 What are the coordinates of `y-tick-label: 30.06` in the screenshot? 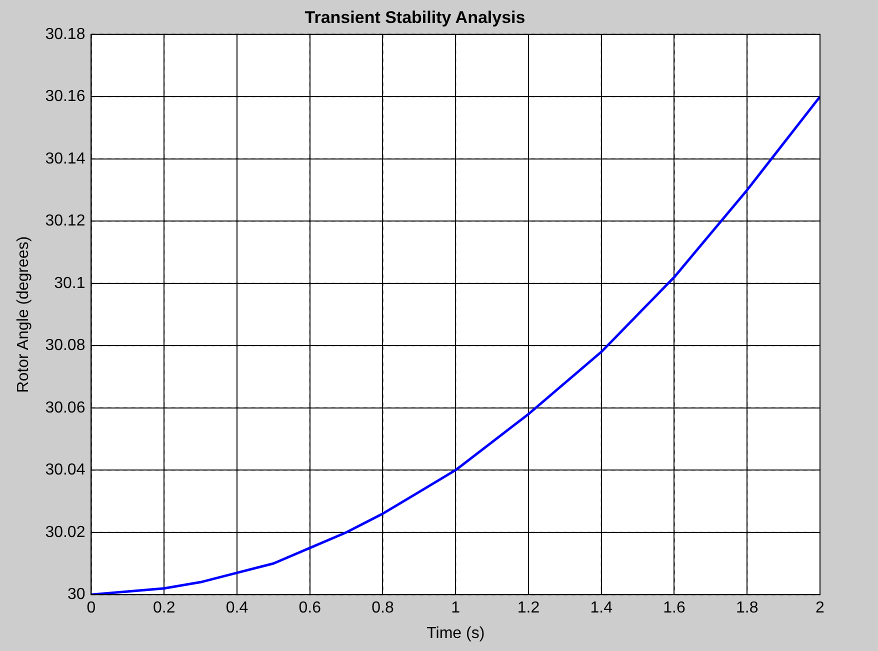 It's located at (65, 407).